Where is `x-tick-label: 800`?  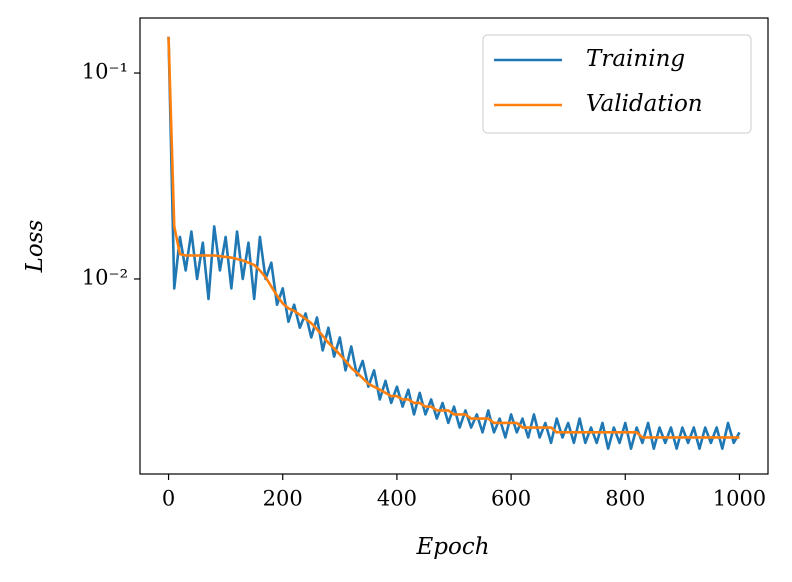
x-tick-label: 800 is located at coordinates (625, 499).